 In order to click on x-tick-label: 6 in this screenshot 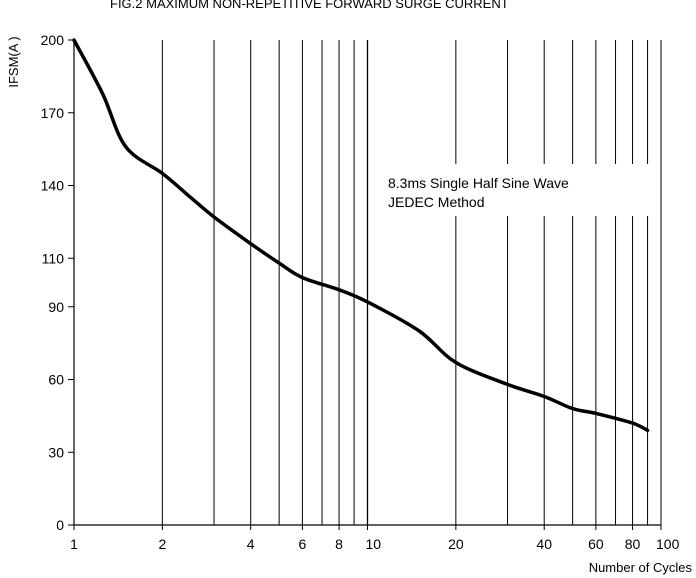, I will do `click(302, 544)`.